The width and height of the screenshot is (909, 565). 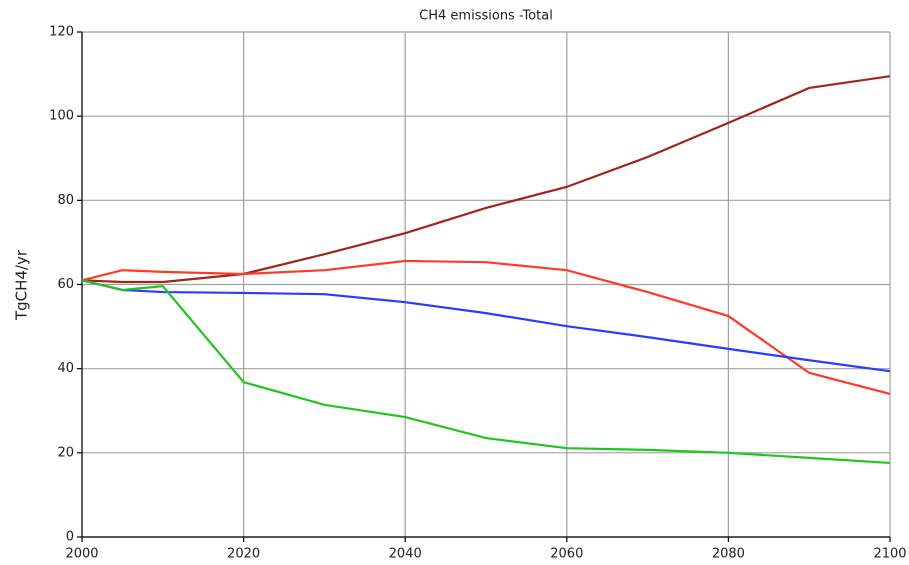 I want to click on y-tick-label: 120, so click(x=61, y=32).